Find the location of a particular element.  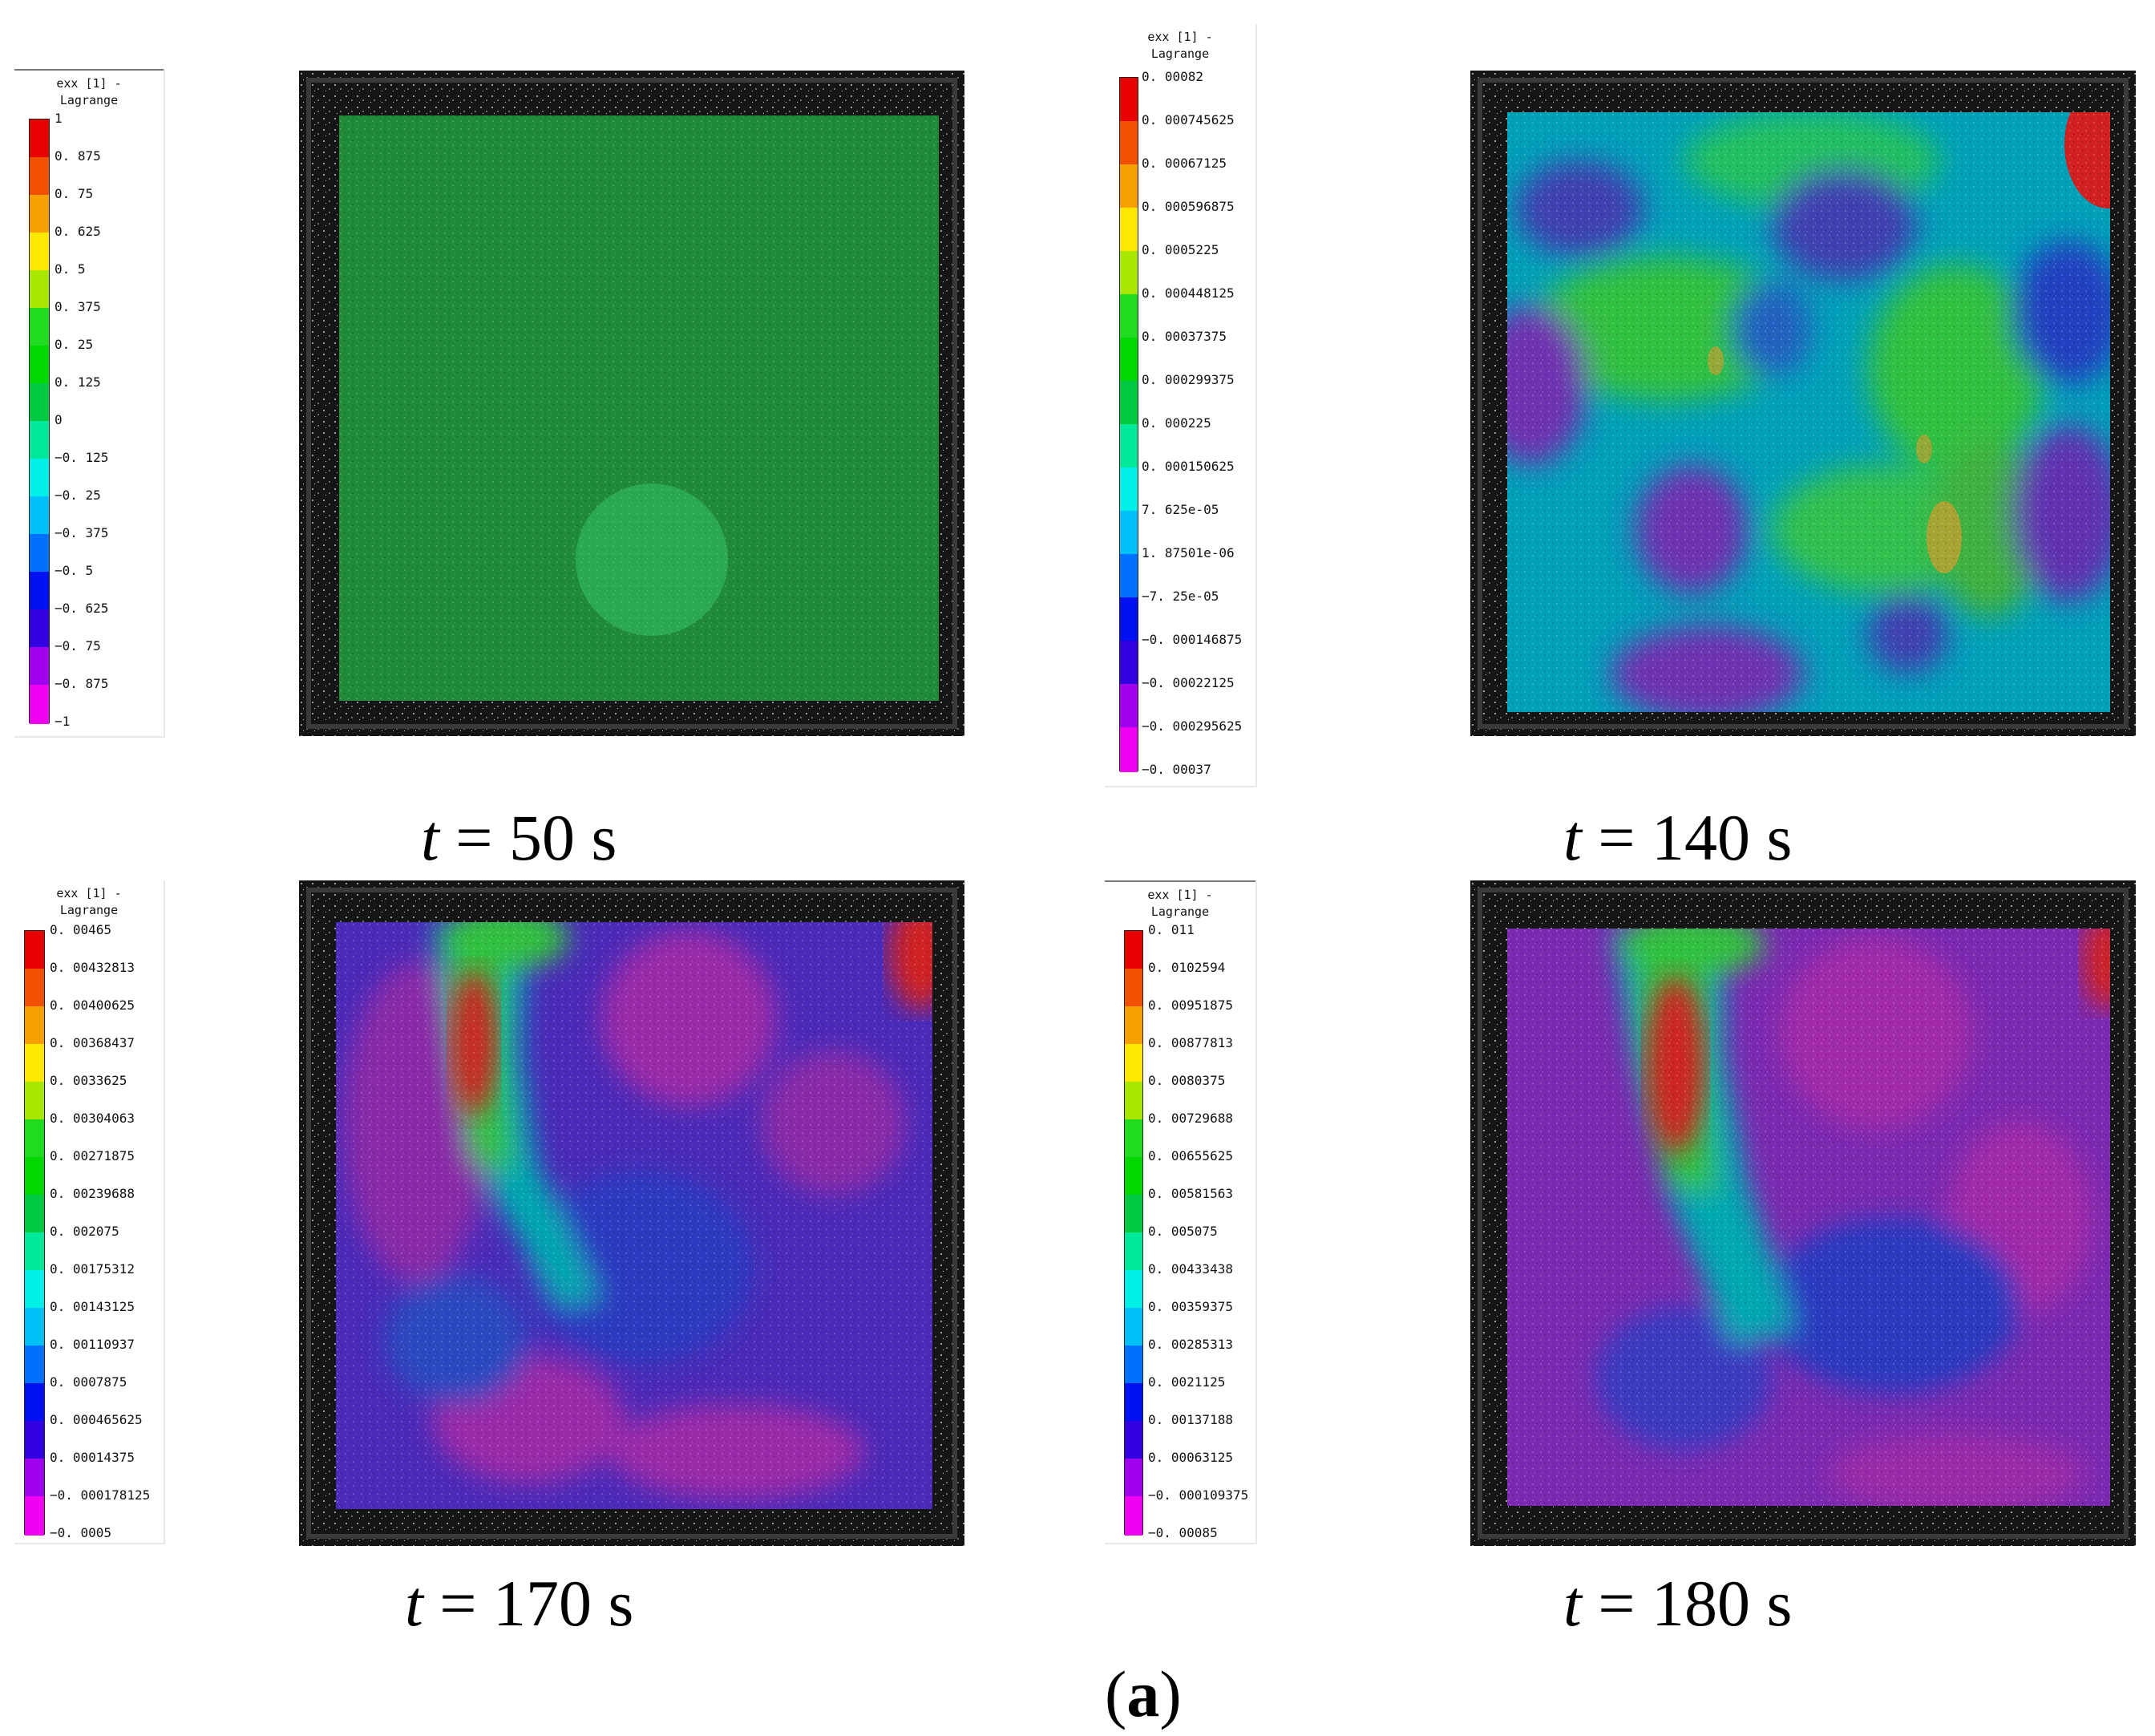

colorbar-tick-label: −0. 000178125 is located at coordinates (100, 1495).